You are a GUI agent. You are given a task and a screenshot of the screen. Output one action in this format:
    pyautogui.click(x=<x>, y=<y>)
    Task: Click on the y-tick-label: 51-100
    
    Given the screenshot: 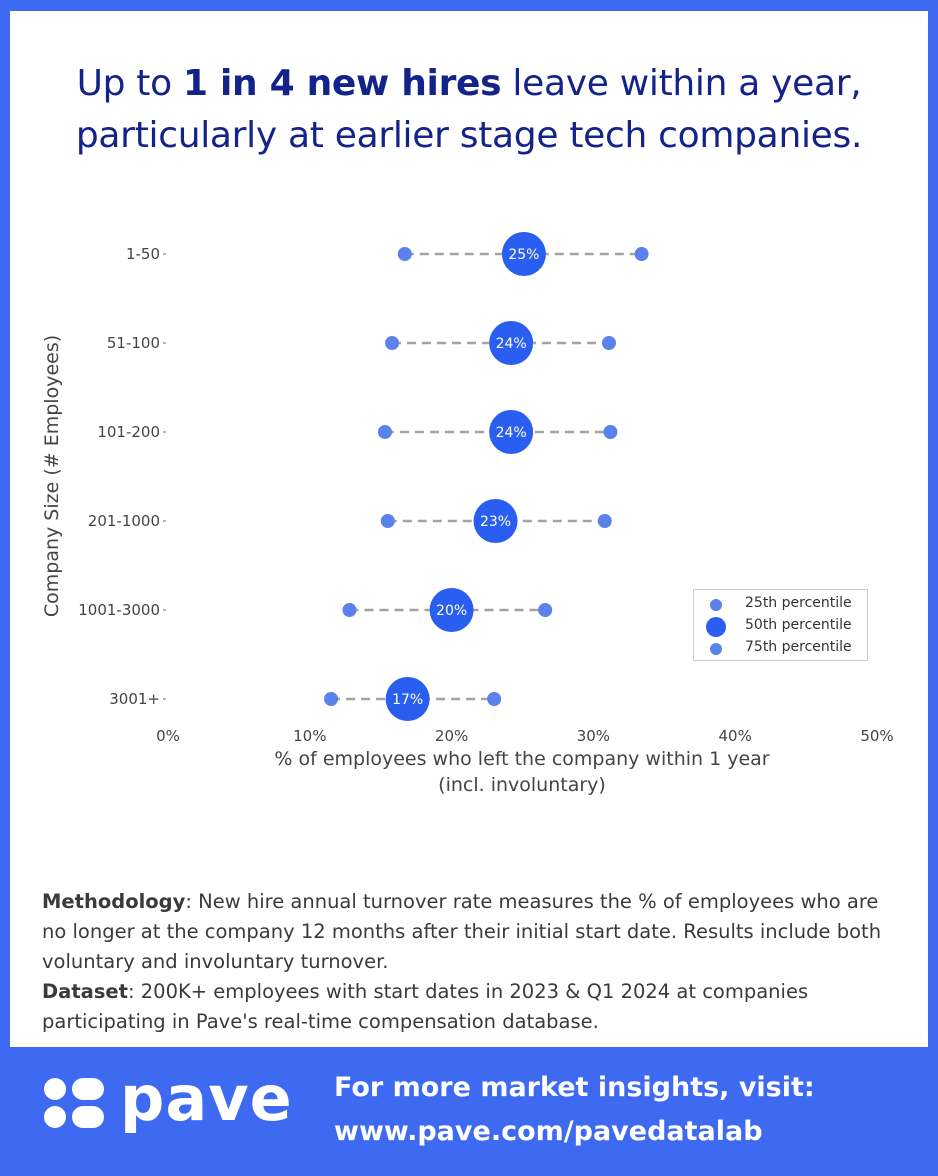 What is the action you would take?
    pyautogui.click(x=133, y=343)
    